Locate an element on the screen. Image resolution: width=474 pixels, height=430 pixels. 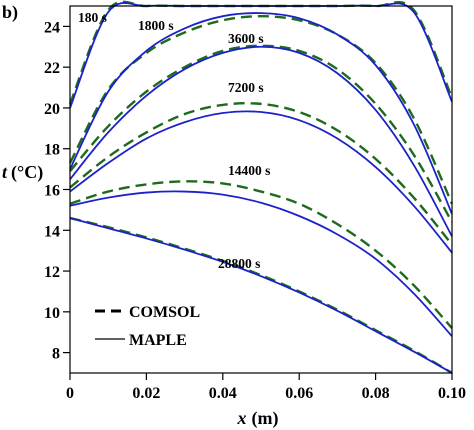
y-tick-label: 8 is located at coordinates (56, 354).